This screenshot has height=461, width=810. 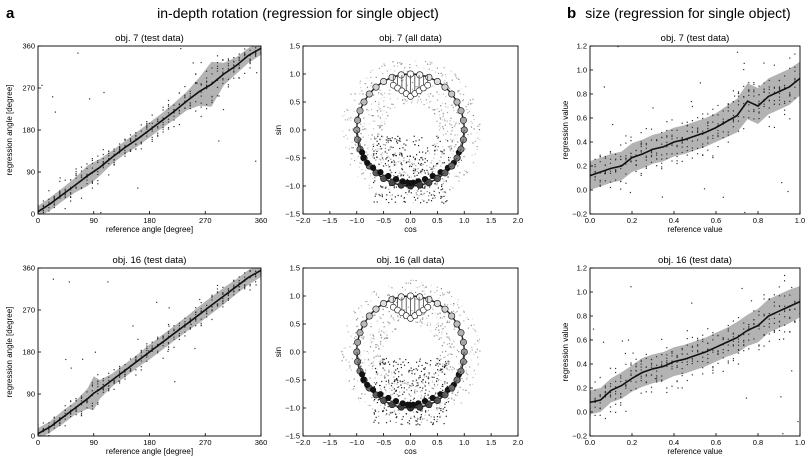 I want to click on plot-area, so click(x=149, y=130).